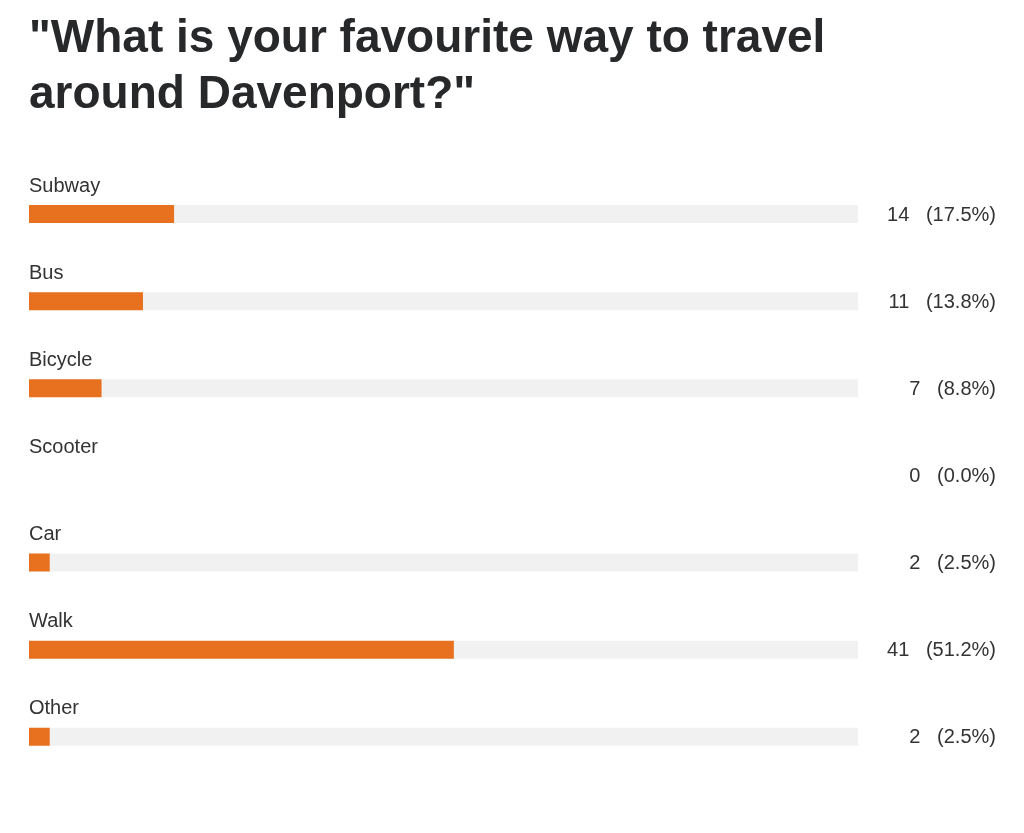 This screenshot has height=833, width=1024. What do you see at coordinates (952, 387) in the screenshot?
I see `data-label: 7 (8.8%)` at bounding box center [952, 387].